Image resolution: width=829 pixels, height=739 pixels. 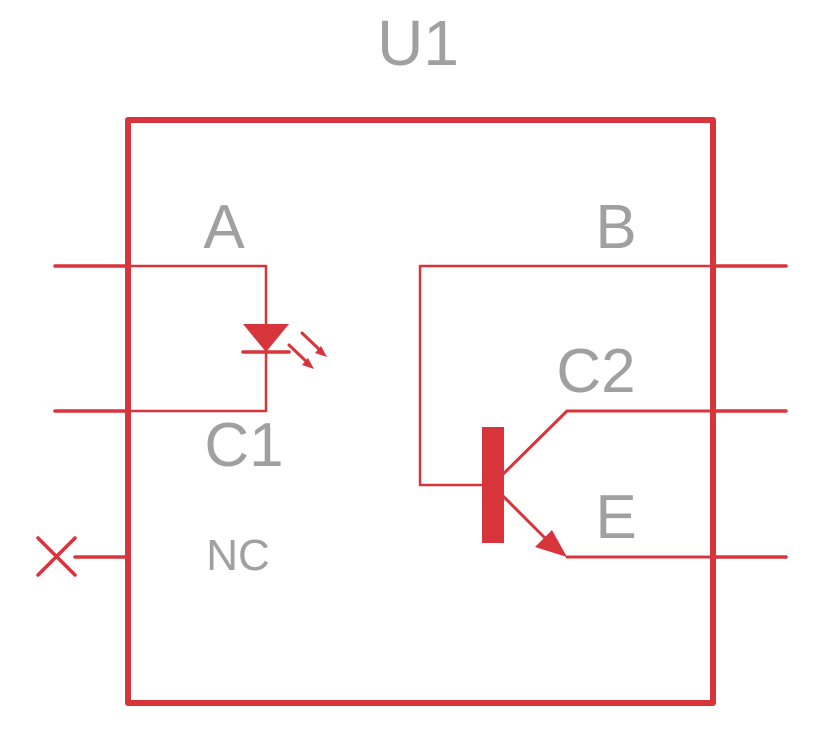 What do you see at coordinates (615, 517) in the screenshot?
I see `pin-label-e: E` at bounding box center [615, 517].